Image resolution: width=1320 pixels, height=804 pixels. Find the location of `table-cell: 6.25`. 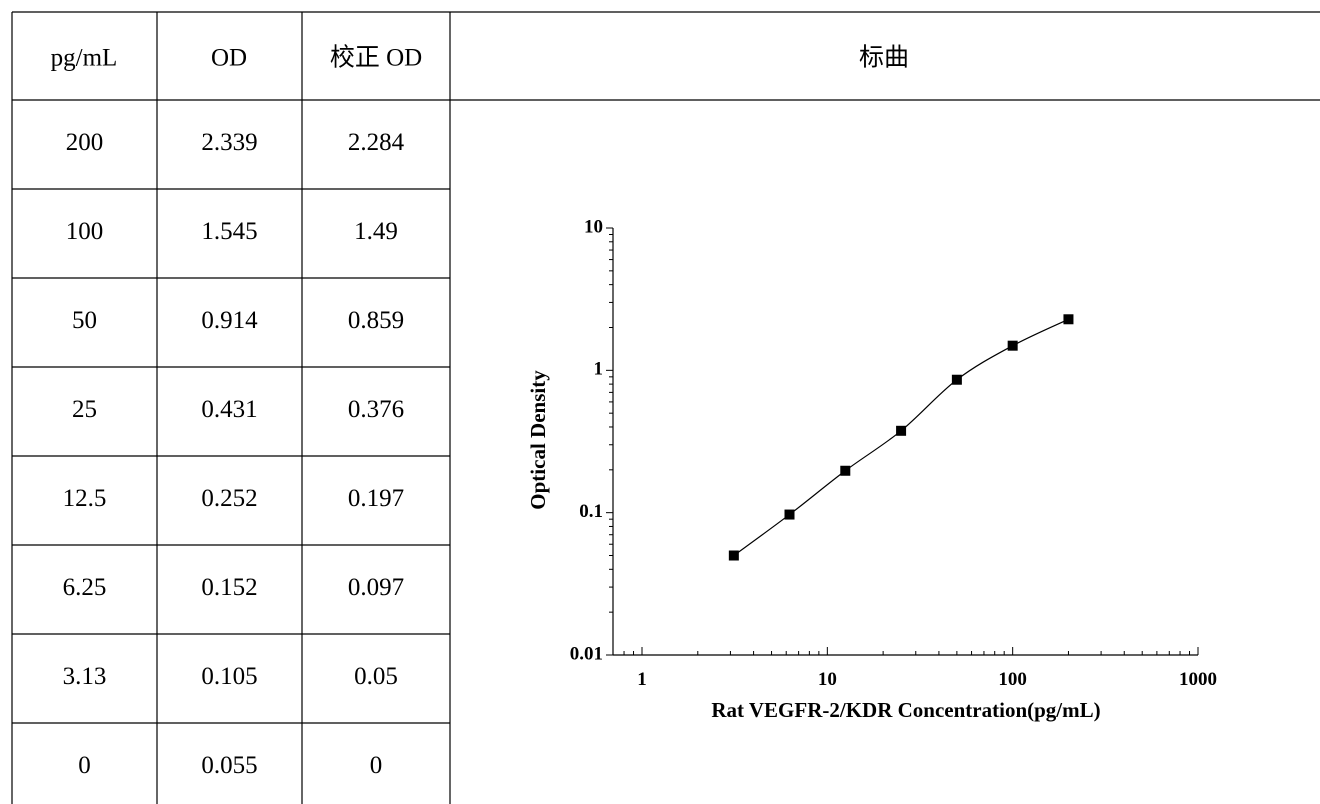

table-cell: 6.25 is located at coordinates (85, 587).